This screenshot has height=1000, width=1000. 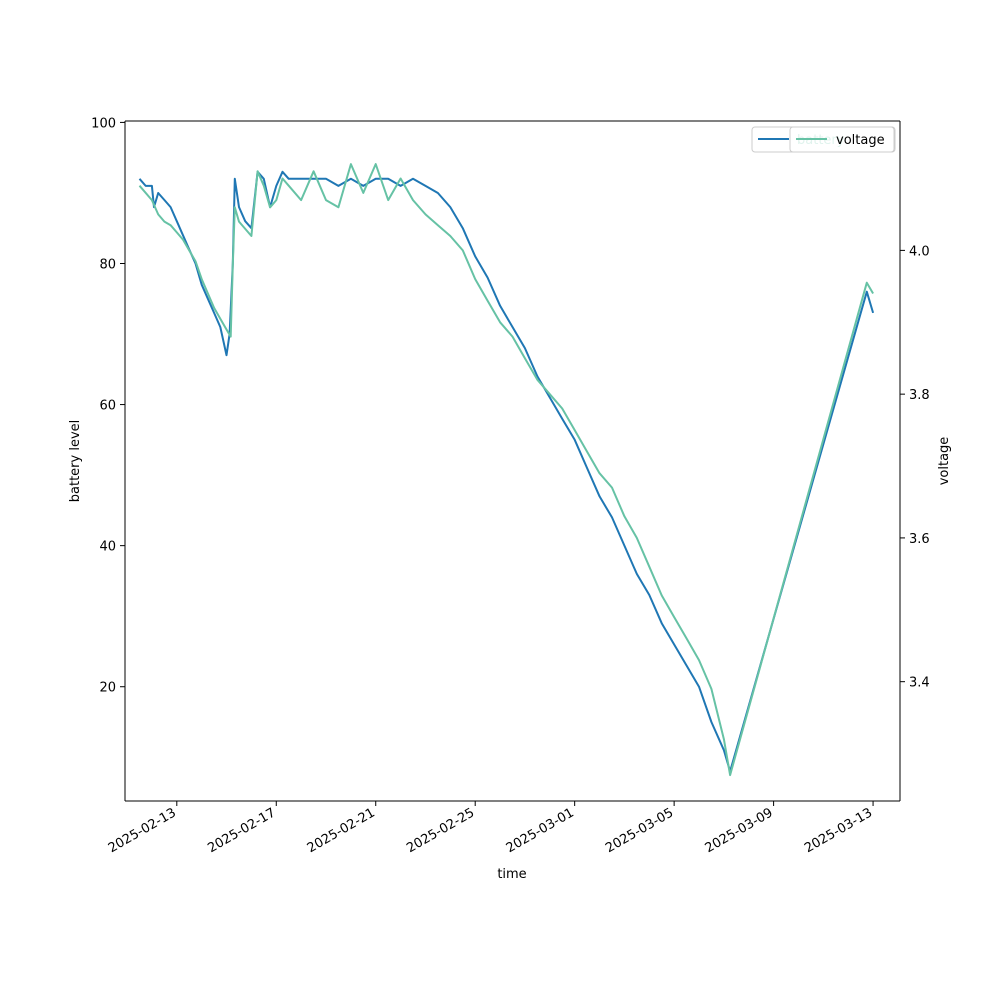 What do you see at coordinates (919, 683) in the screenshot?
I see `y-tick-label-right: 3.4` at bounding box center [919, 683].